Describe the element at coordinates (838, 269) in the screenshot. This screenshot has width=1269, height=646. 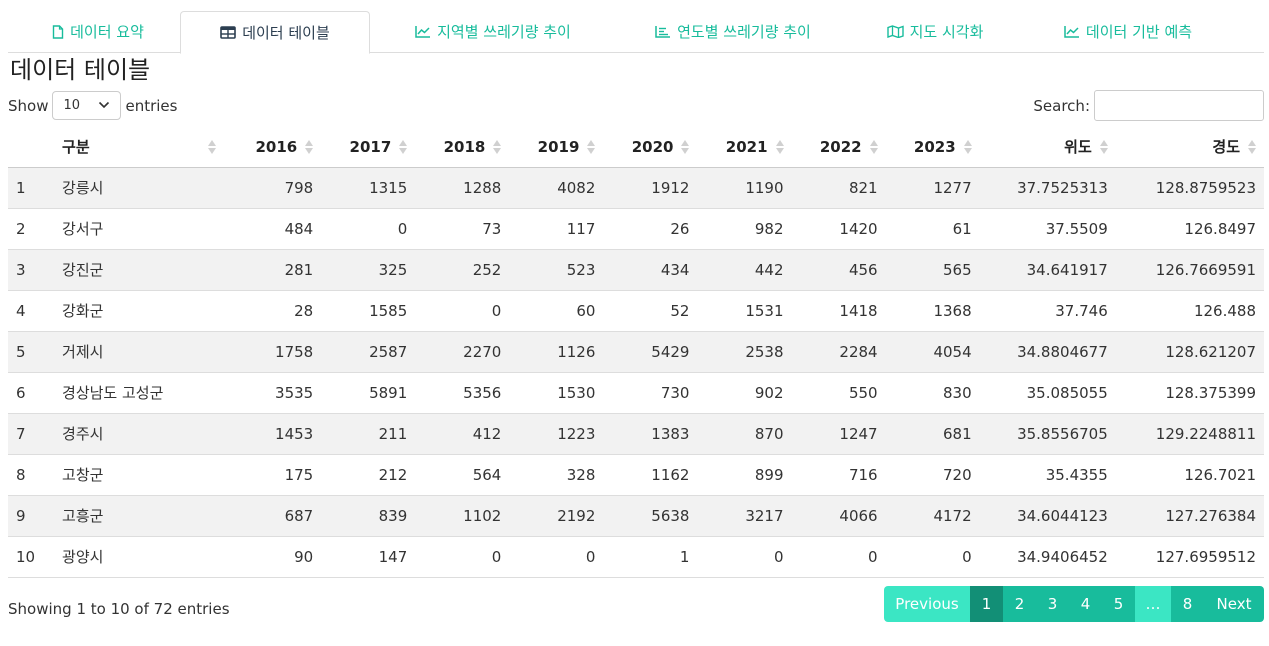
I see `table-cell: 456` at that location.